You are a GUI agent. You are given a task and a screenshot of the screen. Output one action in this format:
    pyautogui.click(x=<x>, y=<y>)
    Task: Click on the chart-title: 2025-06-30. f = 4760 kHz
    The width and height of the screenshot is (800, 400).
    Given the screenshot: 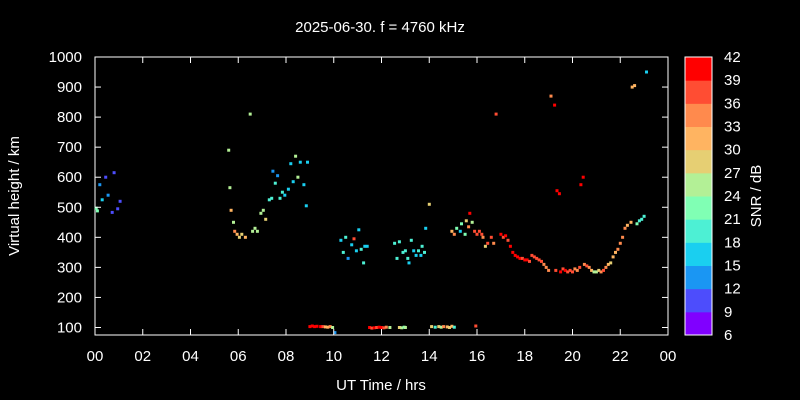 What is the action you would take?
    pyautogui.click(x=380, y=27)
    